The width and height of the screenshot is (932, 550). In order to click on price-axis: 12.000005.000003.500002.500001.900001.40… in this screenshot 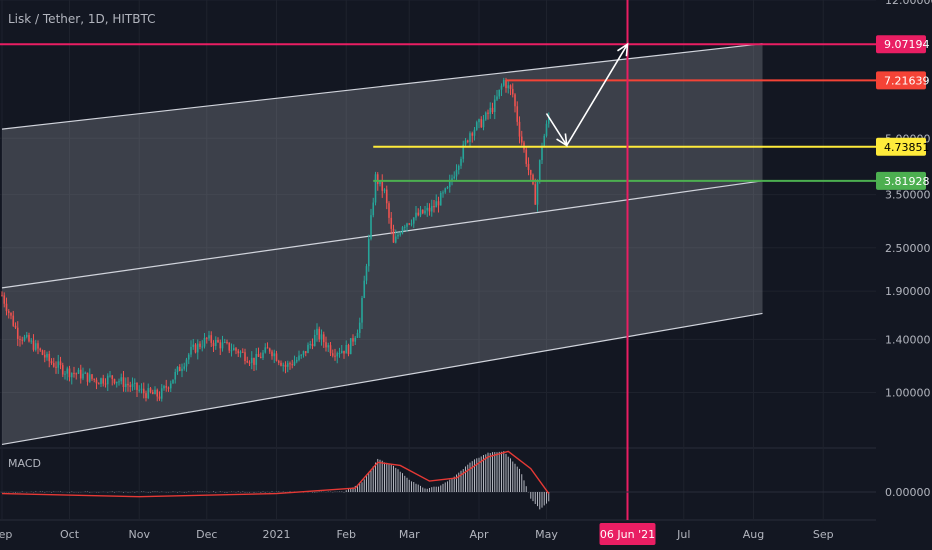, I will do `click(904, 200)`.